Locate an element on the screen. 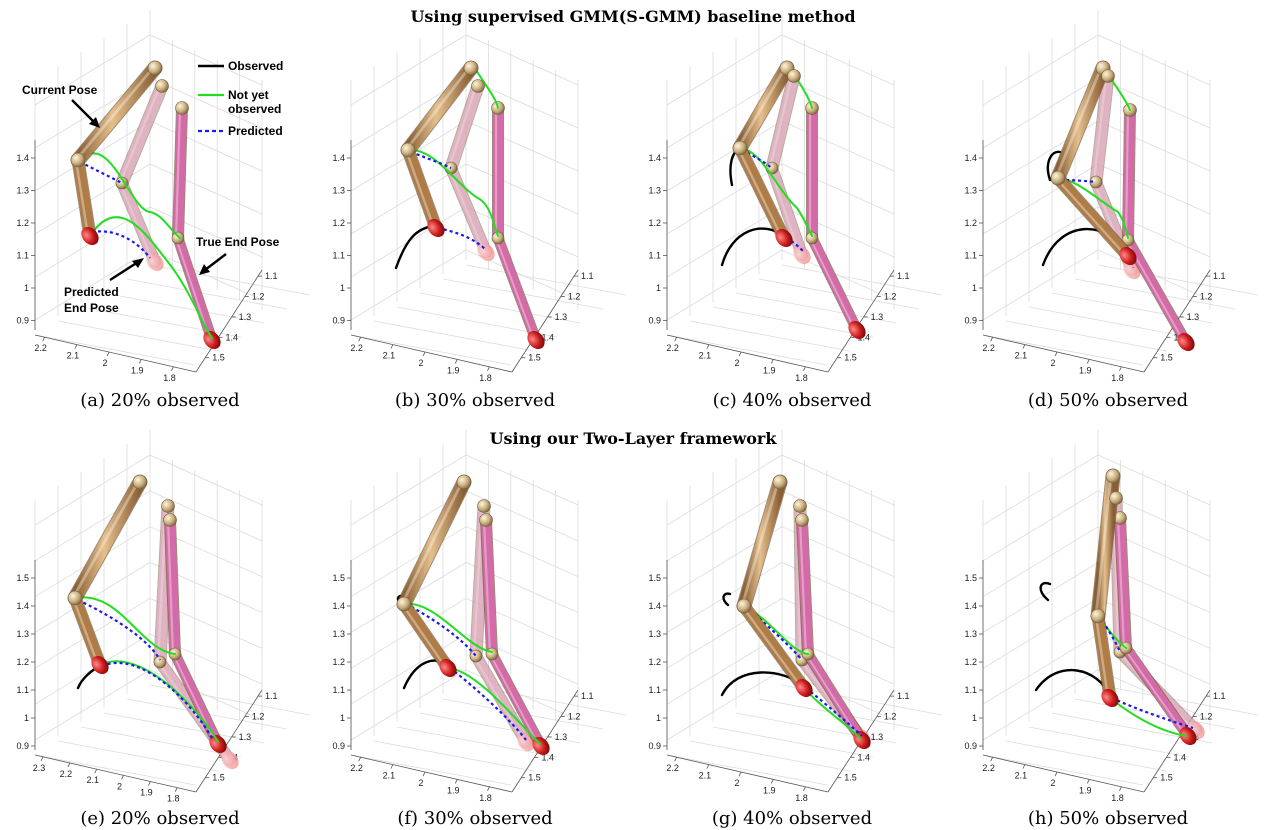 Image resolution: width=1266 pixels, height=830 pixels. y-tick-label: 1.5 is located at coordinates (850, 778).